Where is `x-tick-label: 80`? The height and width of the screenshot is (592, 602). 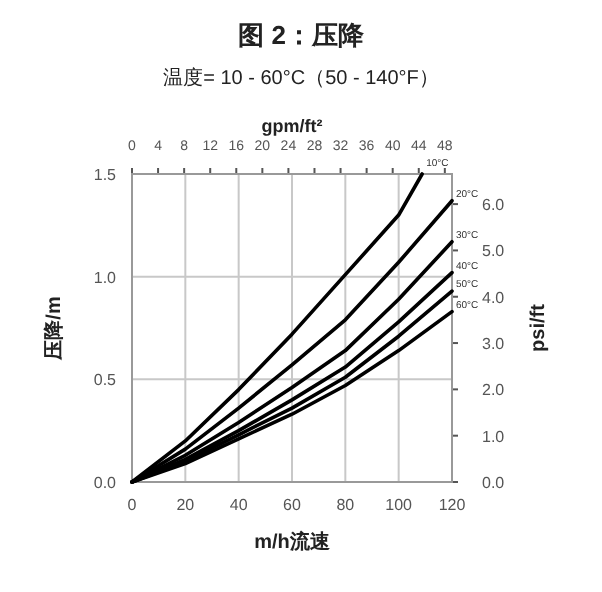
x-tick-label: 80 is located at coordinates (346, 505).